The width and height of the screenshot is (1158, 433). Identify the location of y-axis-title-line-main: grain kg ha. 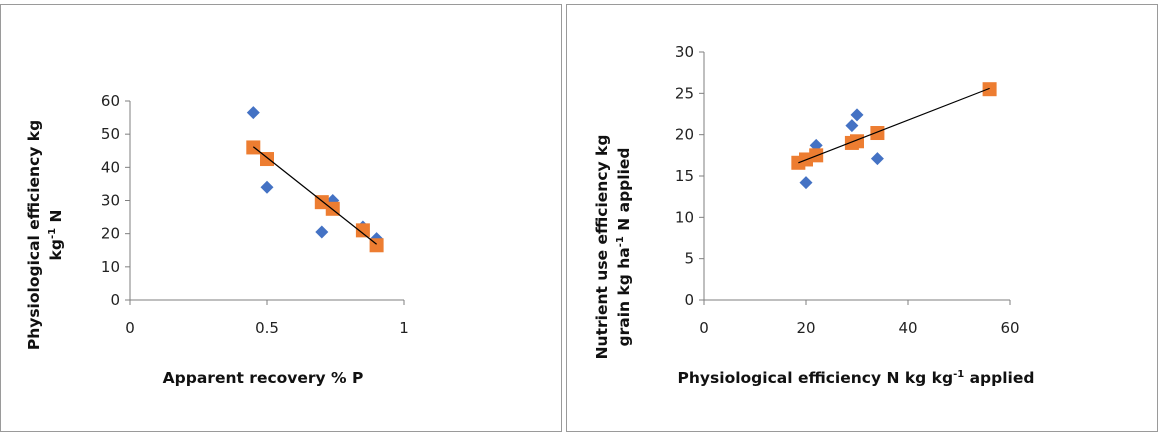
(624, 296).